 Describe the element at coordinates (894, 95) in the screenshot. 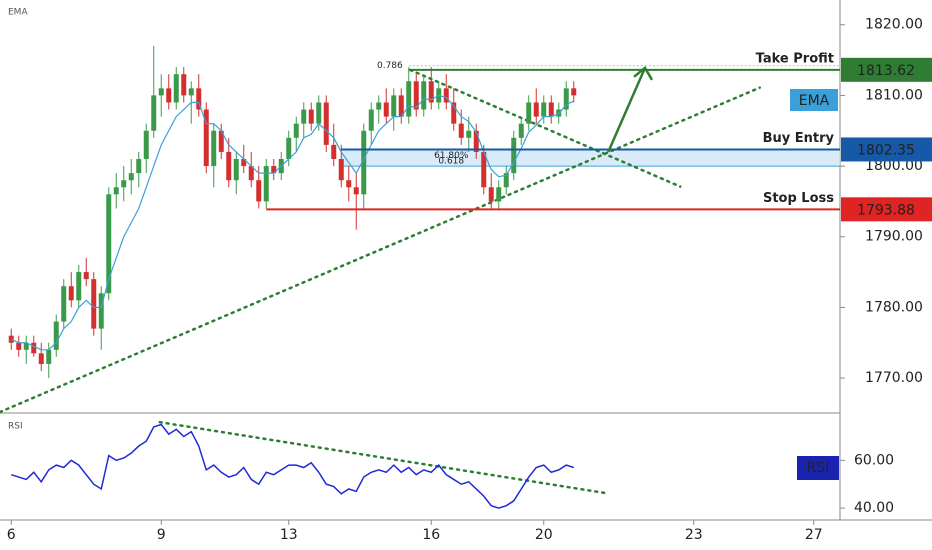

I see `y-tick-label: 1810.00` at that location.